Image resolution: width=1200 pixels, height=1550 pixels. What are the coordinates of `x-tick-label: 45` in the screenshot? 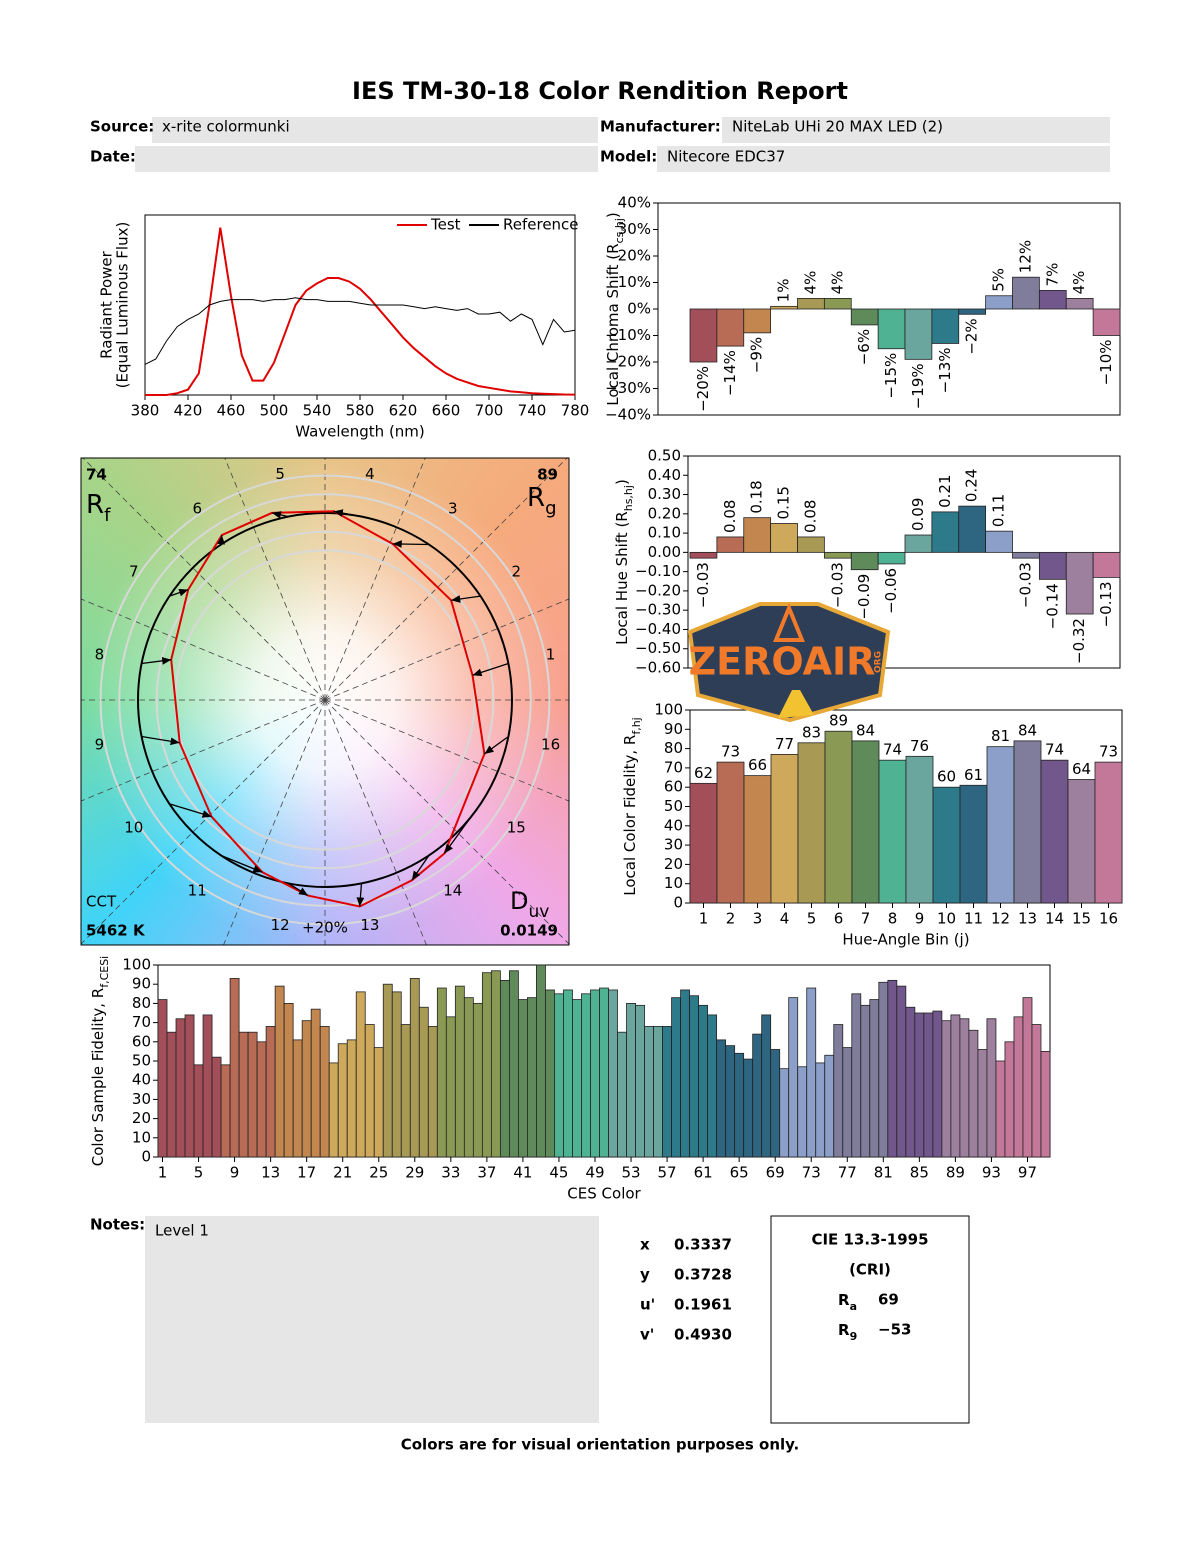 It's located at (558, 1173).